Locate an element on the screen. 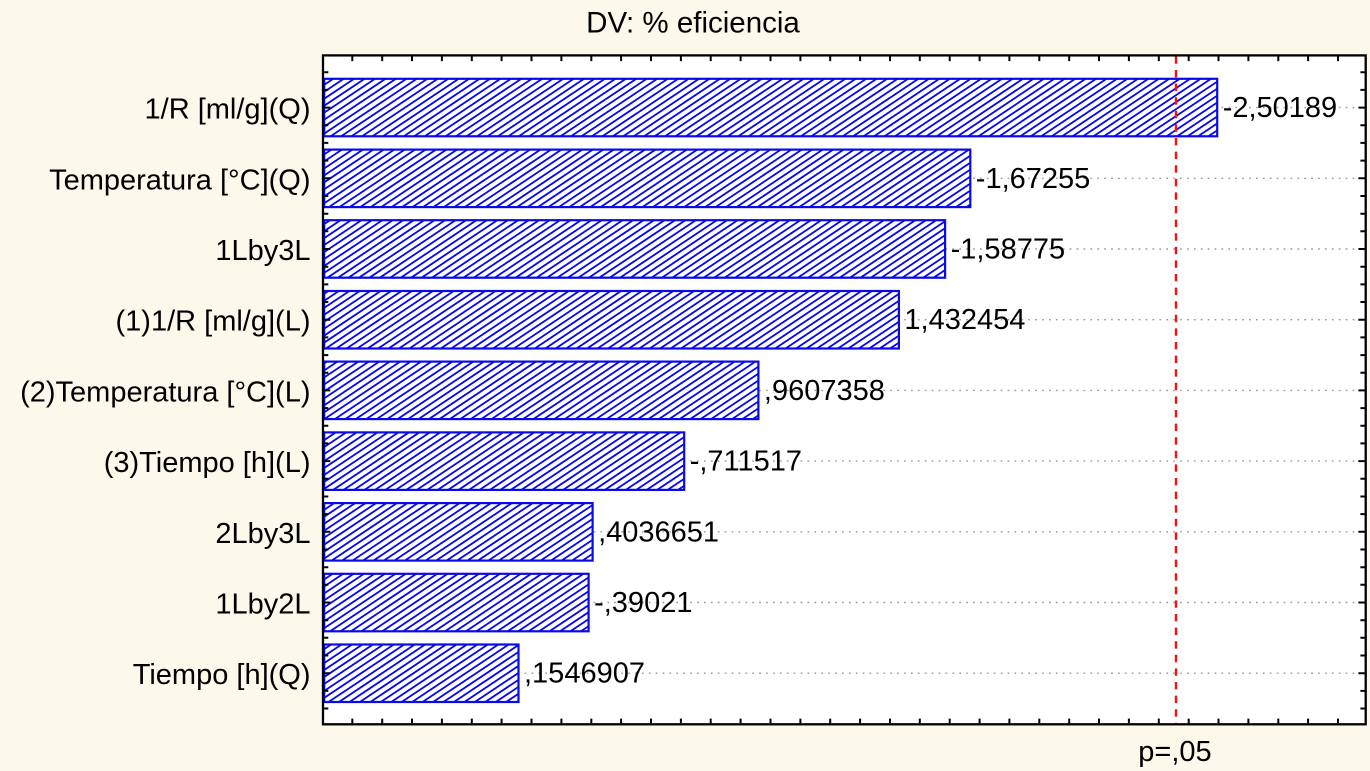 The width and height of the screenshot is (1370, 771). svg-text: (2)Temperatura [°C](L) is located at coordinates (165, 392).